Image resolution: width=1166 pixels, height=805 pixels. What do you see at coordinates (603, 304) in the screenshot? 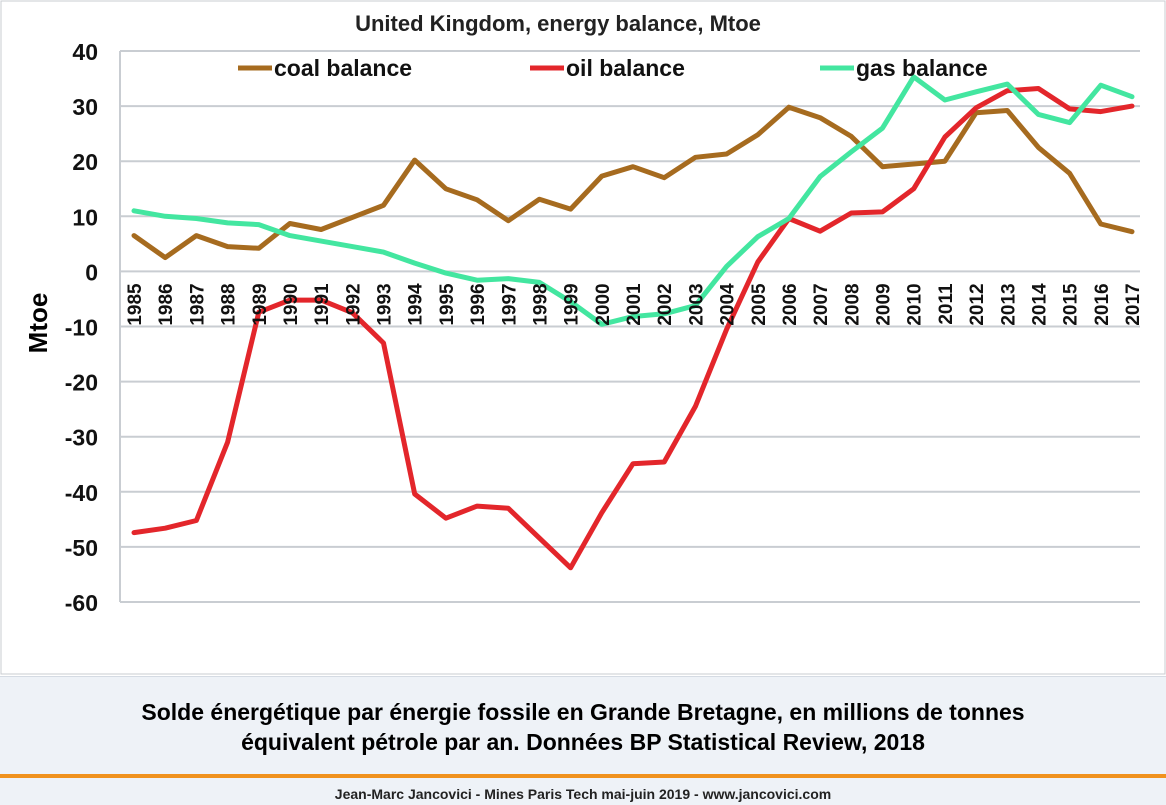
I see `x-tick-label: 2000` at bounding box center [603, 304].